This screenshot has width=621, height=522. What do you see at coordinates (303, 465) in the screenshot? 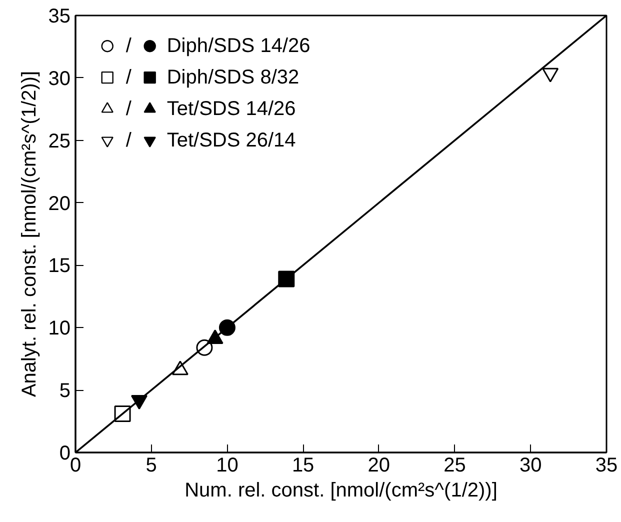
I see `x-tick-label: 15` at bounding box center [303, 465].